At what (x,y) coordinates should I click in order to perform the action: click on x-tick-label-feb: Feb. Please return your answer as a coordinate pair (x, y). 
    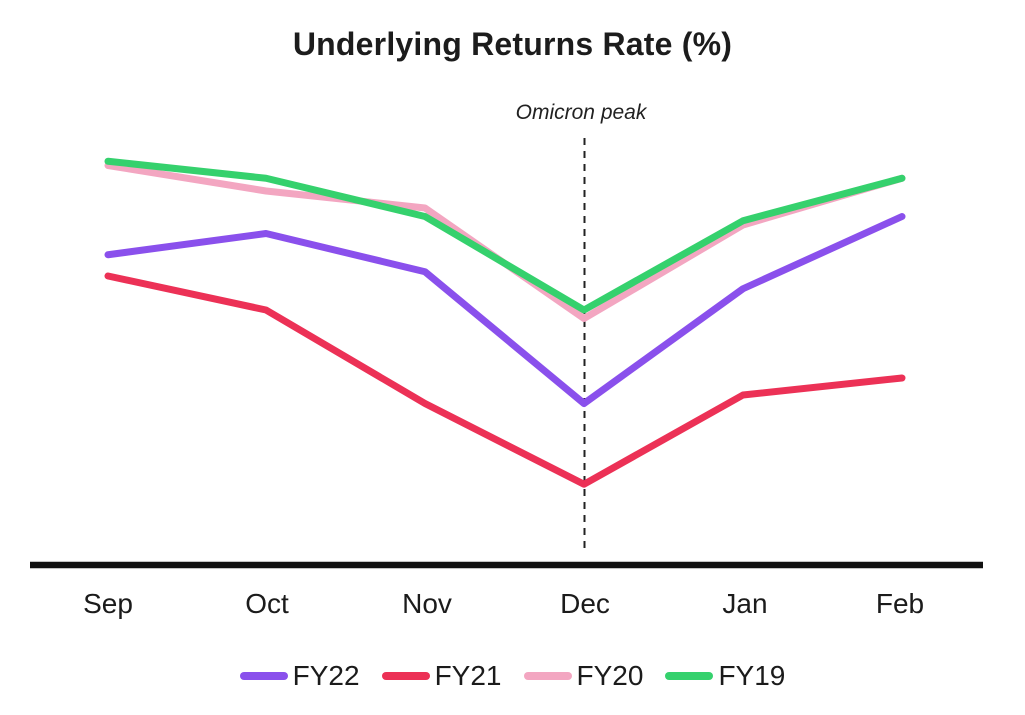
    Looking at the image, I should click on (900, 603).